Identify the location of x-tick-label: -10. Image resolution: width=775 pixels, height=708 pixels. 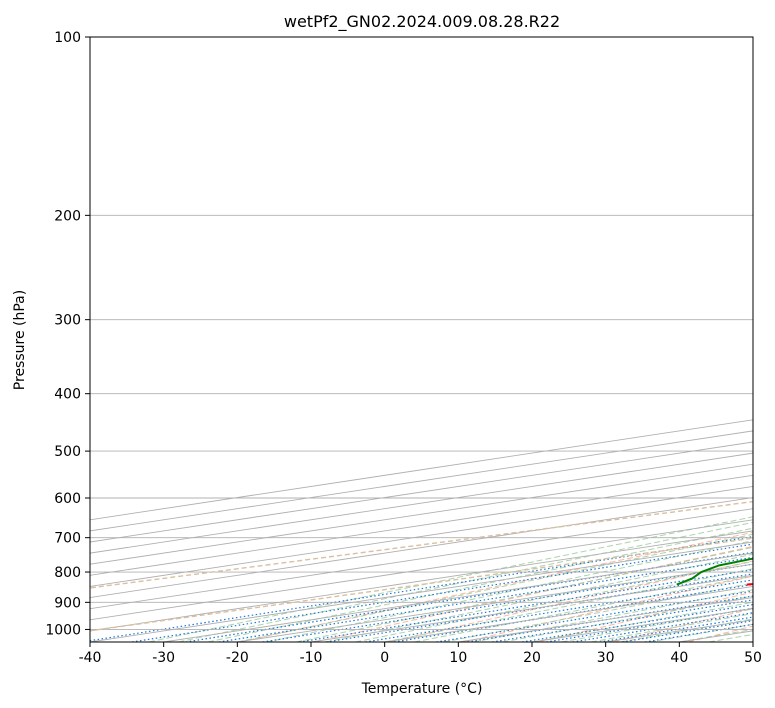
(311, 658).